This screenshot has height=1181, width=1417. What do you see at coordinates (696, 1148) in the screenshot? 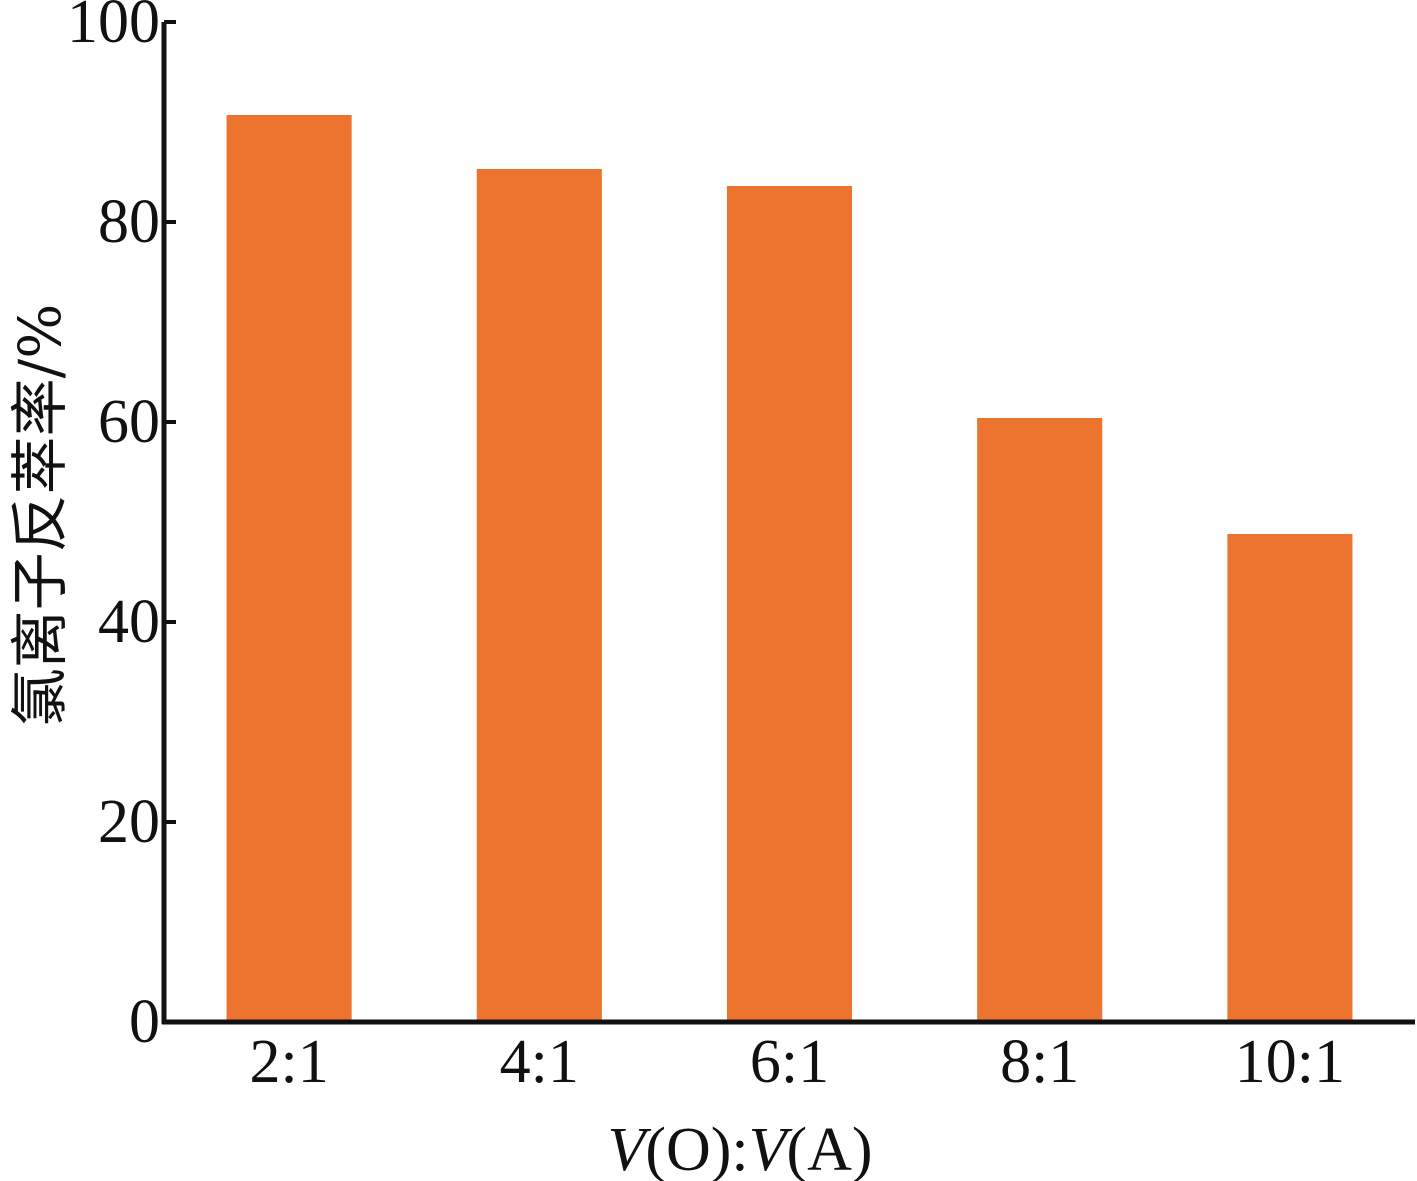
I see `x-axis-title-o: (O):` at bounding box center [696, 1148].